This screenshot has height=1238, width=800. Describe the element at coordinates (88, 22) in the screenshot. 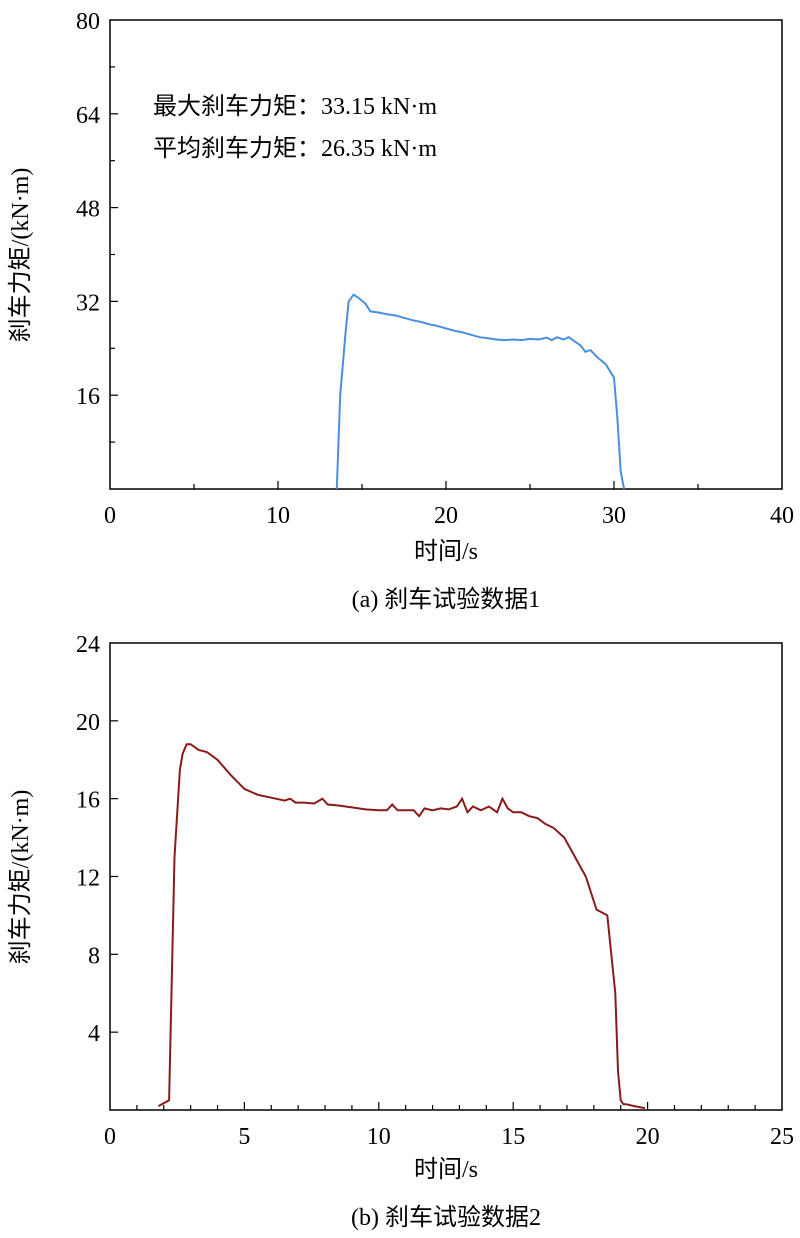

I see `y-tick-label: 80` at that location.